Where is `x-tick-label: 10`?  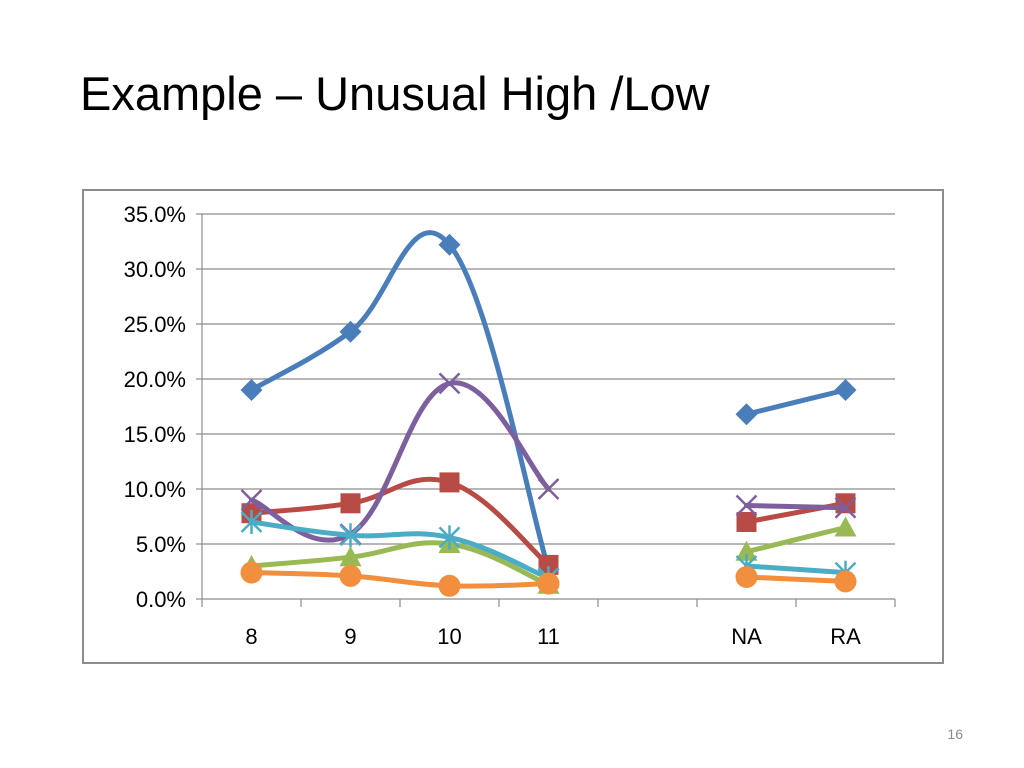 x-tick-label: 10 is located at coordinates (449, 636).